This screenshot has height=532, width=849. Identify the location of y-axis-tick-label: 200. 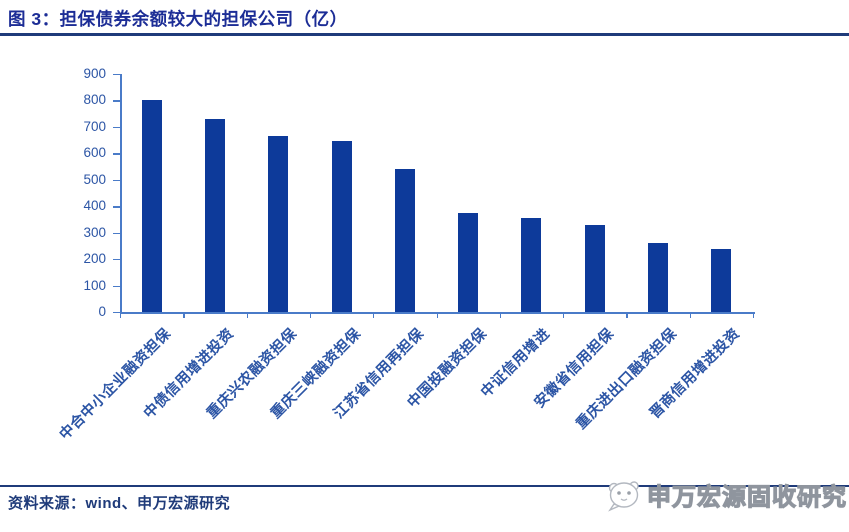
(94, 259).